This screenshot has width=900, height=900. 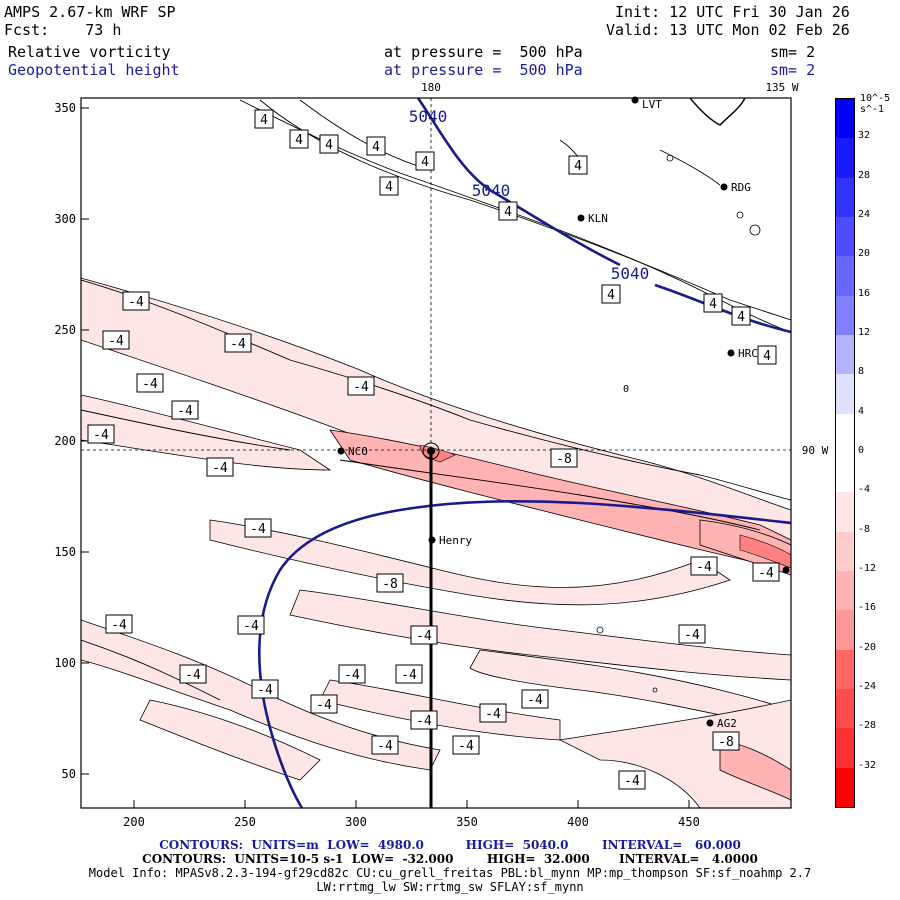 What do you see at coordinates (861, 372) in the screenshot?
I see `colorbar-label: 8` at bounding box center [861, 372].